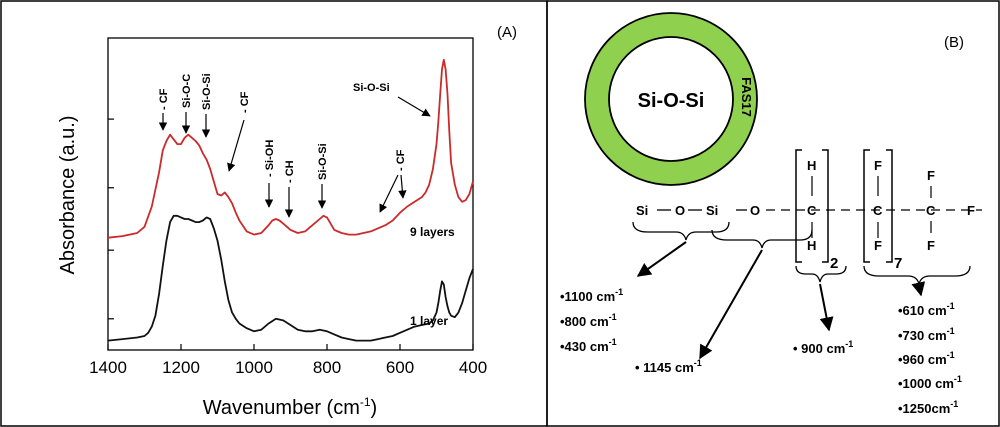 The width and height of the screenshot is (1000, 427). I want to click on wavenumber-item: • 1145 cm-1, so click(668, 366).